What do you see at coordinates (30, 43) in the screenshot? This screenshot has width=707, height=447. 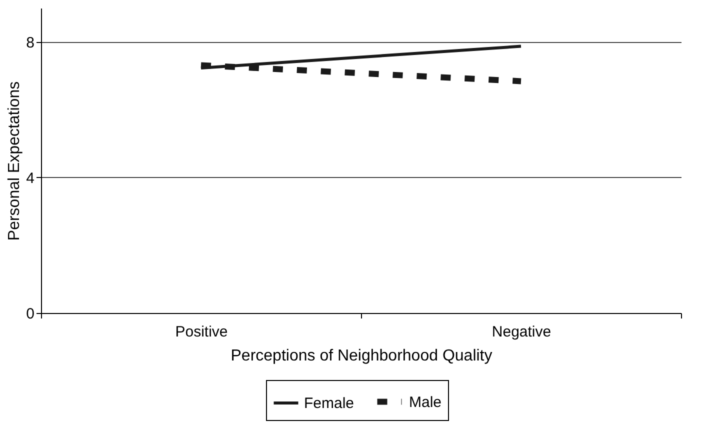 I see `y-tick-label: 8` at bounding box center [30, 43].